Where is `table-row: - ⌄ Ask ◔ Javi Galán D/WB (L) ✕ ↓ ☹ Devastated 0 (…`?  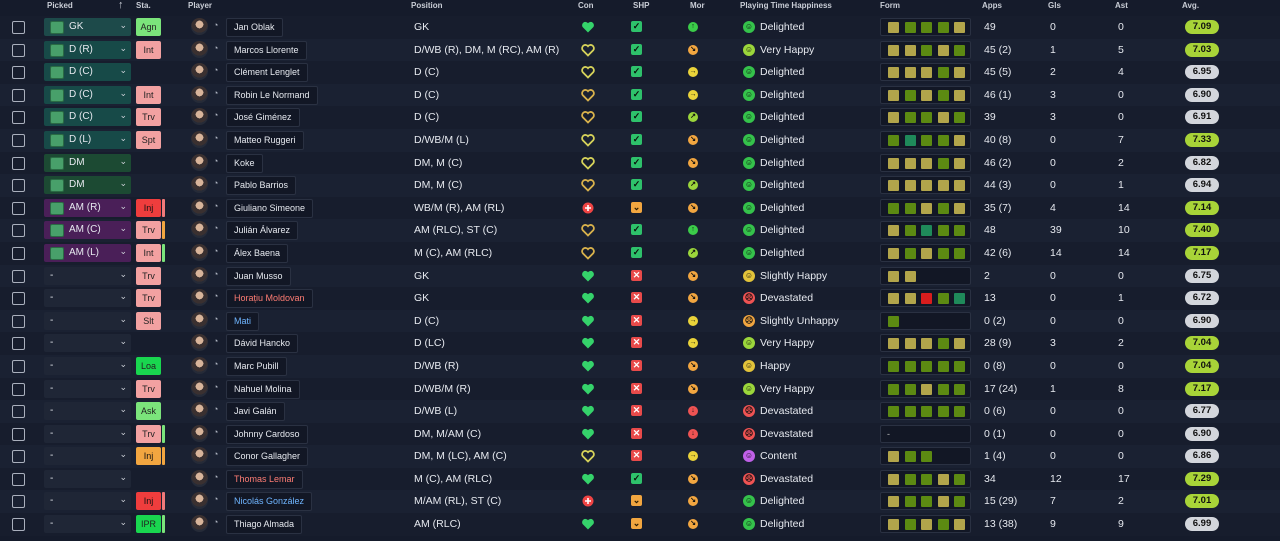
table-row: - ⌄ Ask ◔ Javi Galán D/WB (L) ✕ ↓ ☹ Devastated 0 (… is located at coordinates (640, 411).